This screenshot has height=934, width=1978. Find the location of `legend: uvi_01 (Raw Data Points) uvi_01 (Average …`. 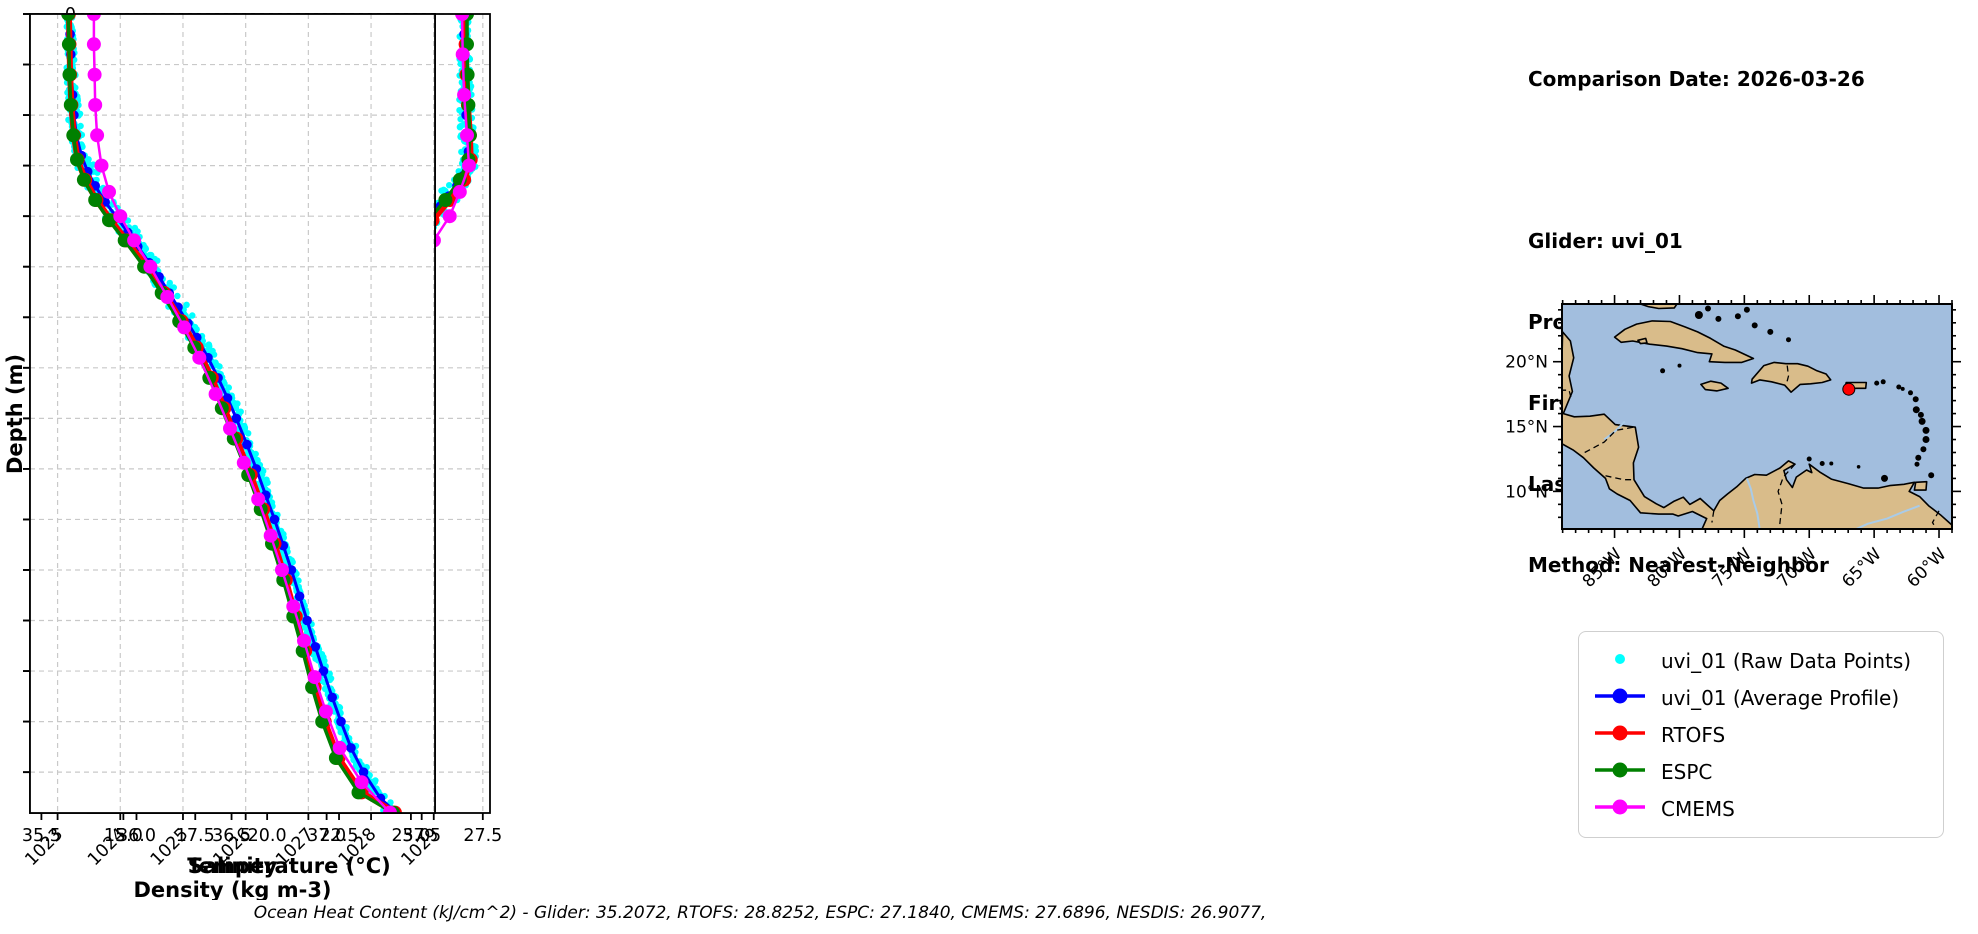

legend: uvi_01 (Raw Data Points) uvi_01 (Average … is located at coordinates (1761, 734).